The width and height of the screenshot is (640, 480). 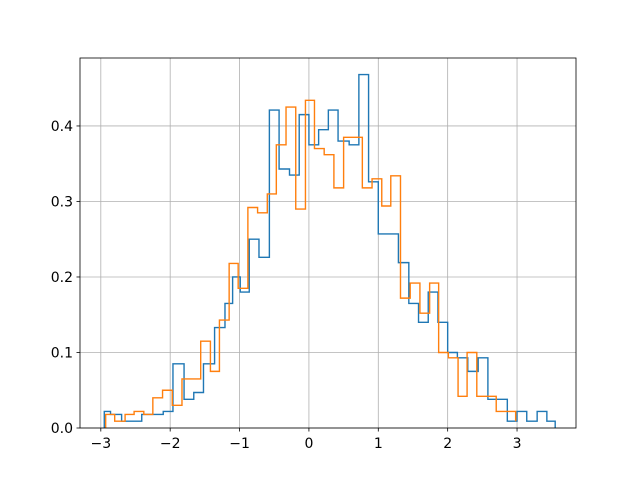 What do you see at coordinates (170, 444) in the screenshot?
I see `x-tick-label: −2` at bounding box center [170, 444].